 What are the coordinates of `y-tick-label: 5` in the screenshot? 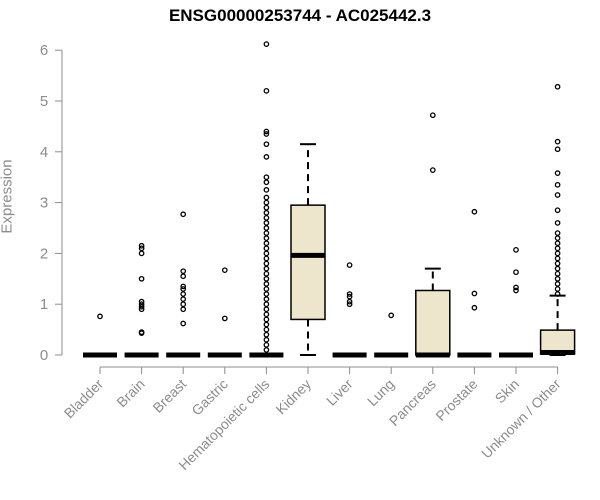 It's located at (44, 101).